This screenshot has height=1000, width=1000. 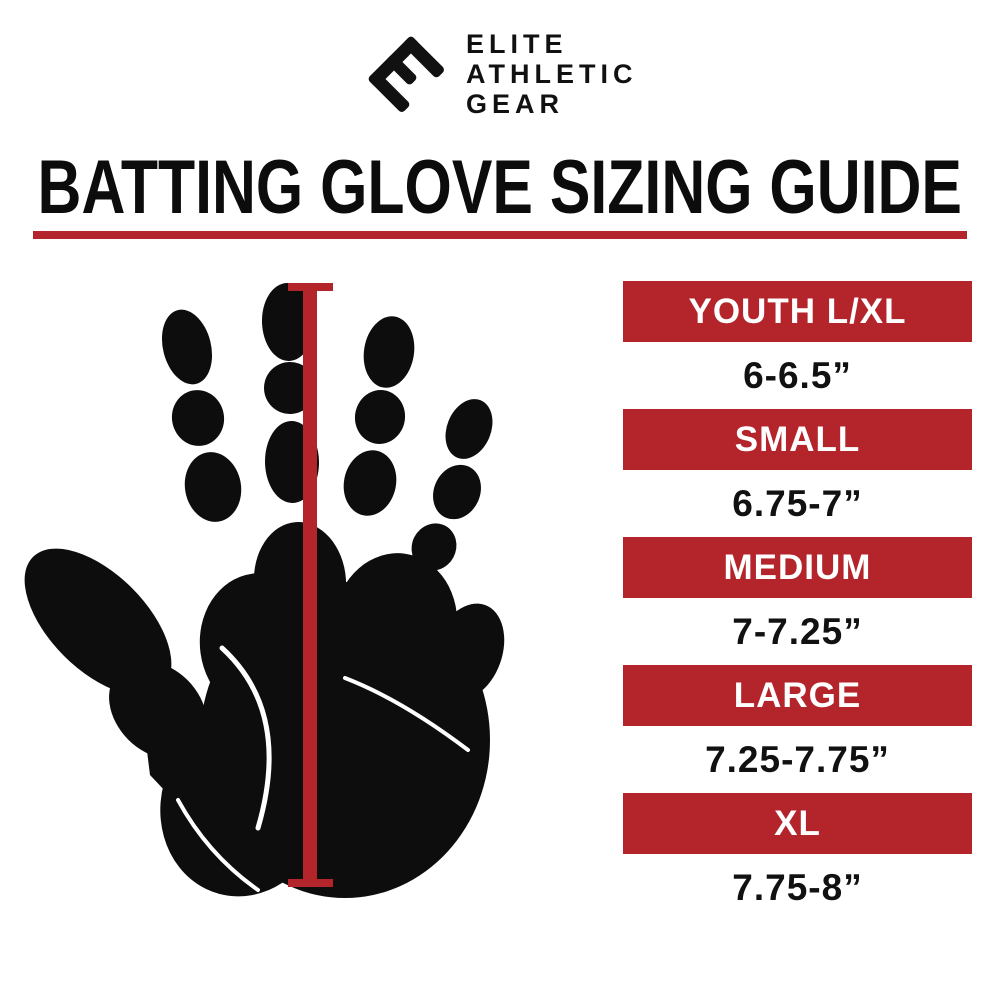 I want to click on size-range: 7.25-7.75”, so click(x=797, y=759).